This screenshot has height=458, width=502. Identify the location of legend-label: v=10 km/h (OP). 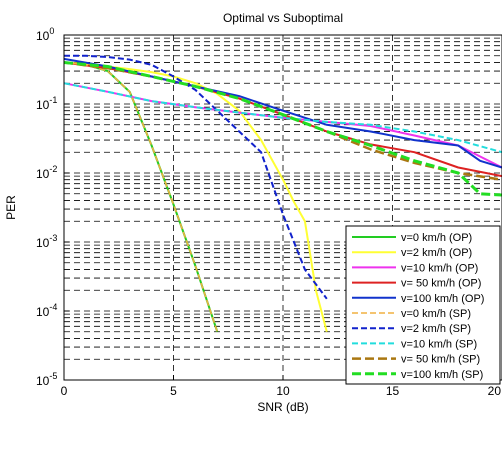
(439, 268).